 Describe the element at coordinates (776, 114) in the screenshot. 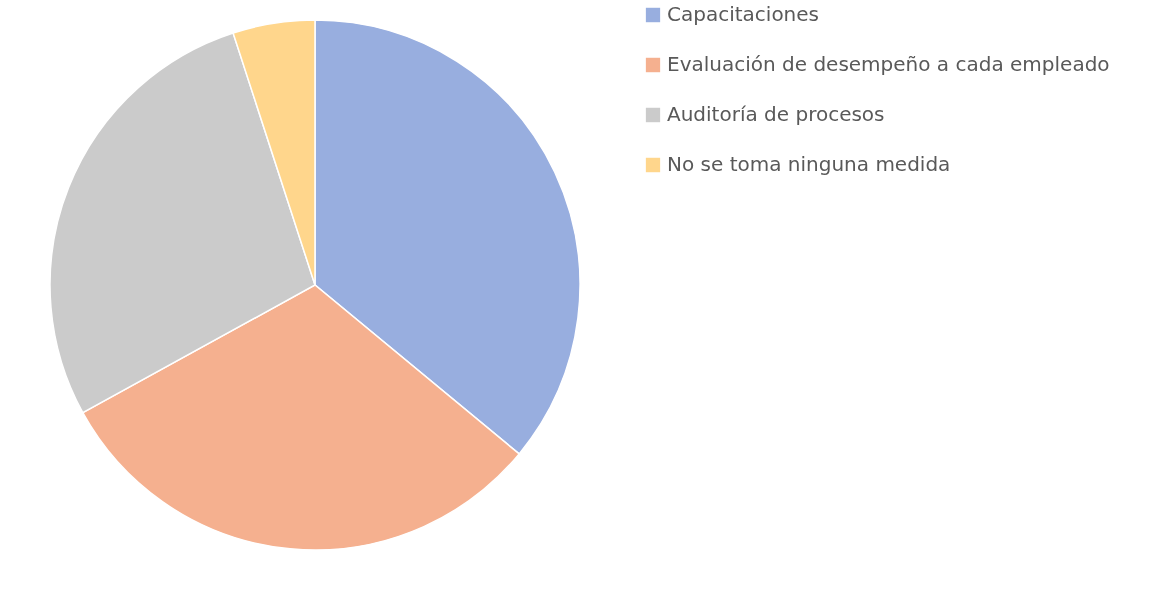

I see `legend-label: Auditoría de procesos` at that location.